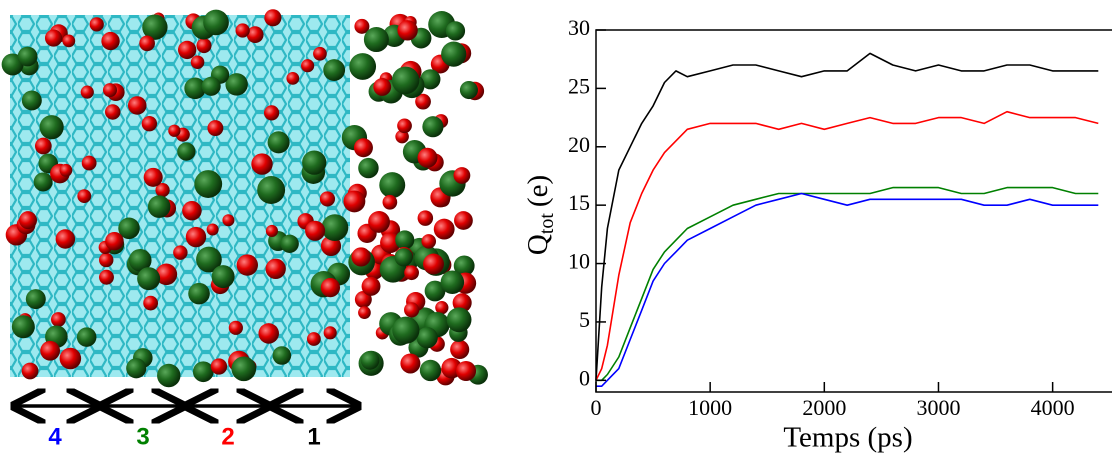 This screenshot has width=1112, height=462. Describe the element at coordinates (579, 27) in the screenshot. I see `y-tick-label: 30` at that location.